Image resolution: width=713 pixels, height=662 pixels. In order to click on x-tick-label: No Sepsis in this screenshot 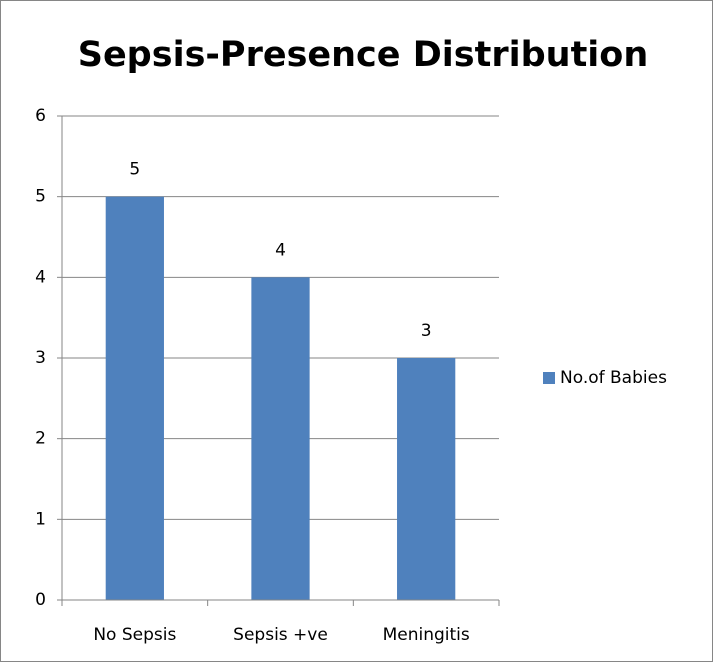, I will do `click(134, 635)`.